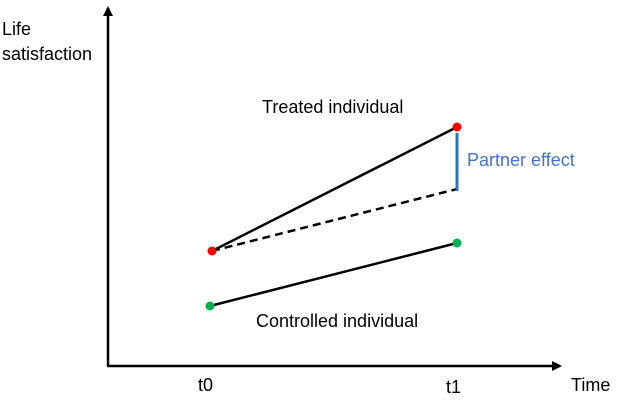  Describe the element at coordinates (210, 306) in the screenshot. I see `controlled-point-t0` at that location.